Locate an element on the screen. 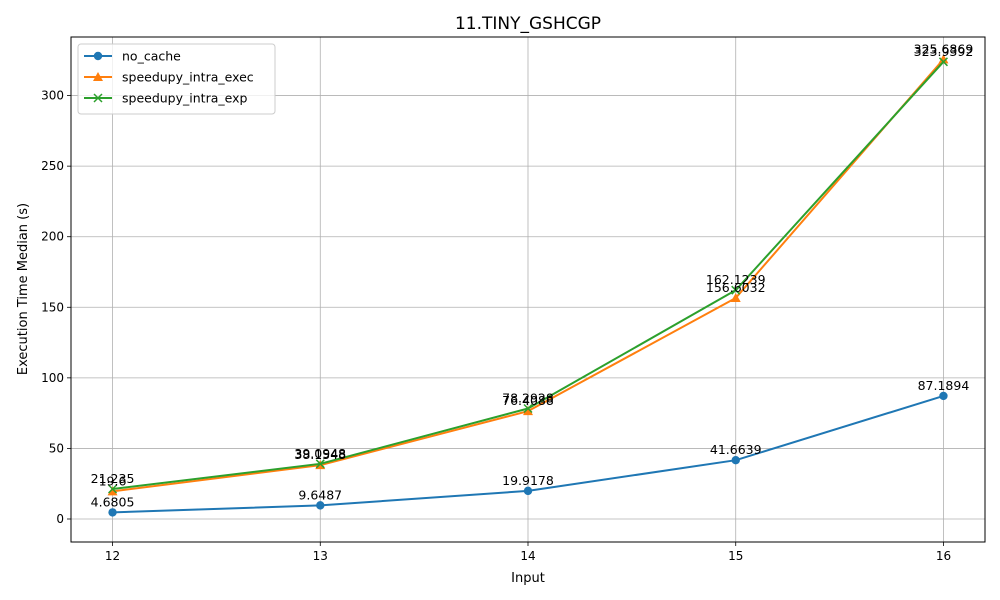  legend-label-speedupy-intra-exec: speedupy_intra_exec is located at coordinates (188, 77).